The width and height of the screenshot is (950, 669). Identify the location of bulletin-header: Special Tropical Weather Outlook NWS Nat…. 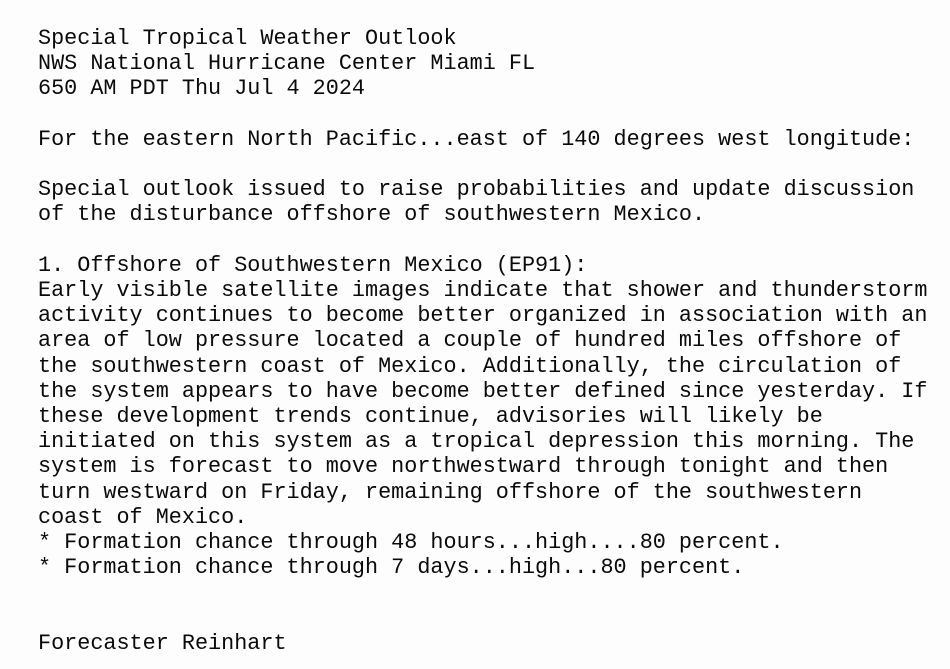
(287, 64).